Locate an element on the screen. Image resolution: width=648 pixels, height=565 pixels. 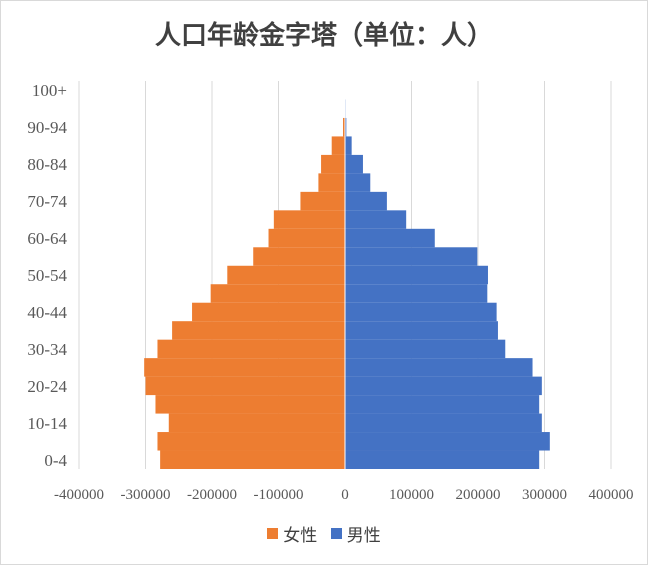
chart-title: 人口年龄金字塔（单位：人） is located at coordinates (323, 36).